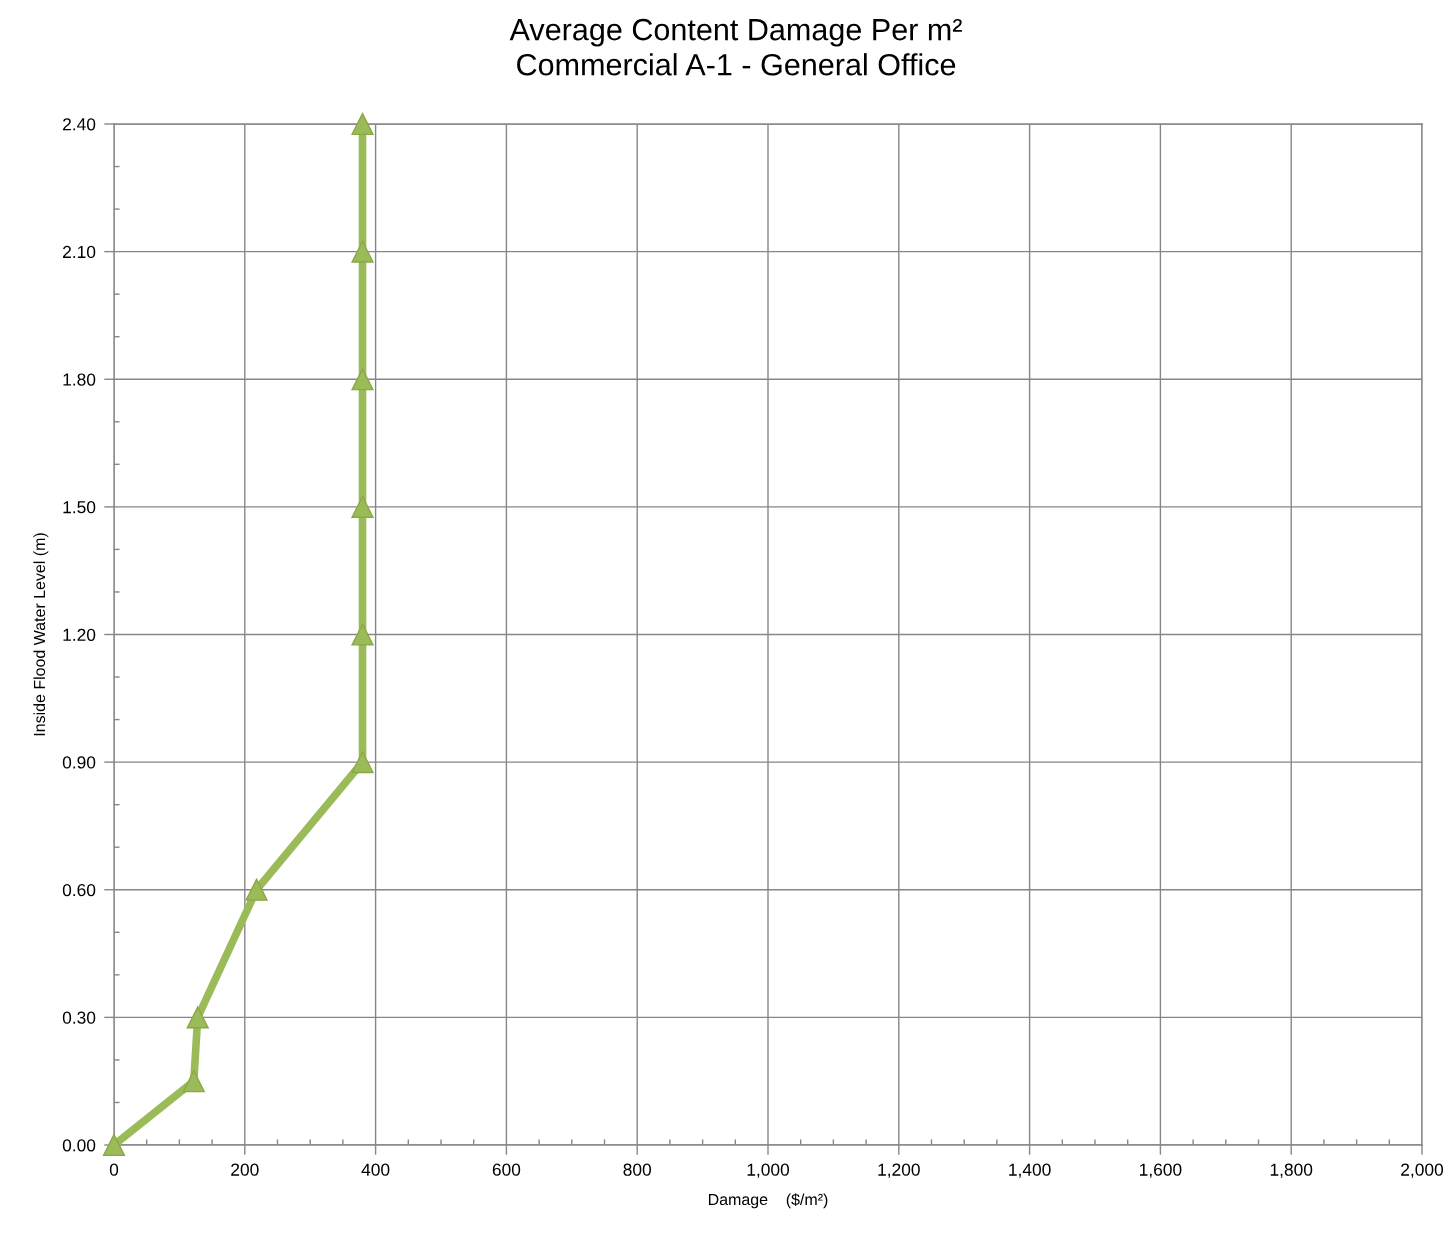  What do you see at coordinates (637, 1169) in the screenshot?
I see `x-tick-label: 800` at bounding box center [637, 1169].